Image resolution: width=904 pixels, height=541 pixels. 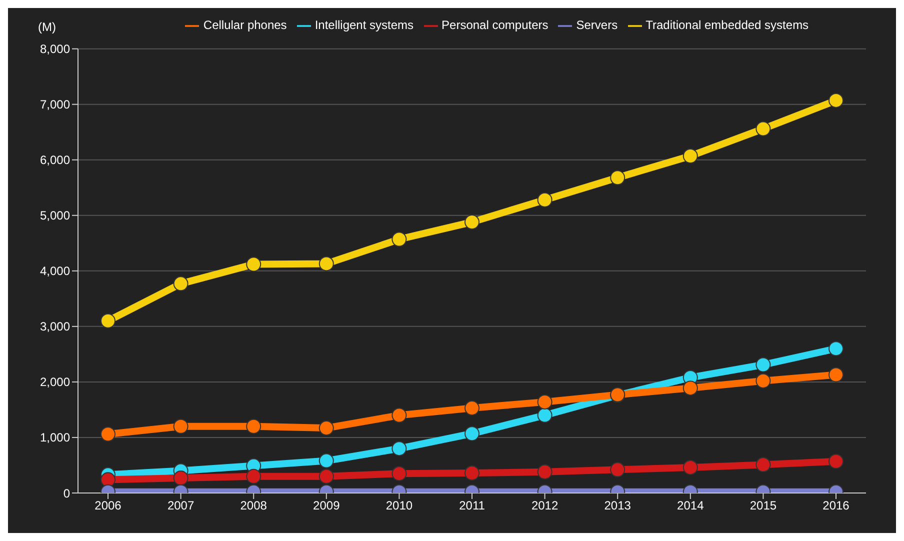 What do you see at coordinates (727, 25) in the screenshot?
I see `legend-label: Traditional embedded systems` at bounding box center [727, 25].